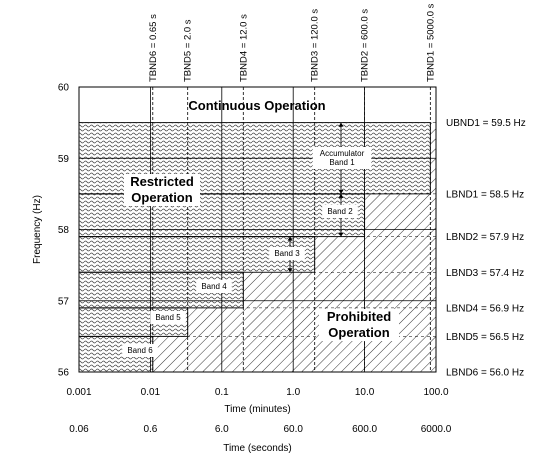  I want to click on tbnd4-label: TBND4 = 12.0 s, so click(243, 48).